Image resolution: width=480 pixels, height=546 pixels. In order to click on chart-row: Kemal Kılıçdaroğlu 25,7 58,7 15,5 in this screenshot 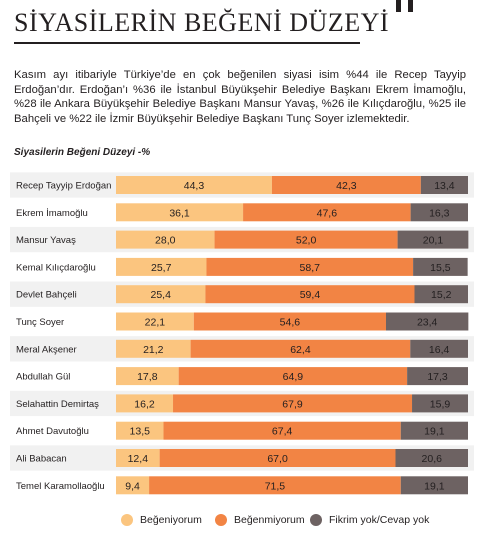, I will do `click(242, 267)`.